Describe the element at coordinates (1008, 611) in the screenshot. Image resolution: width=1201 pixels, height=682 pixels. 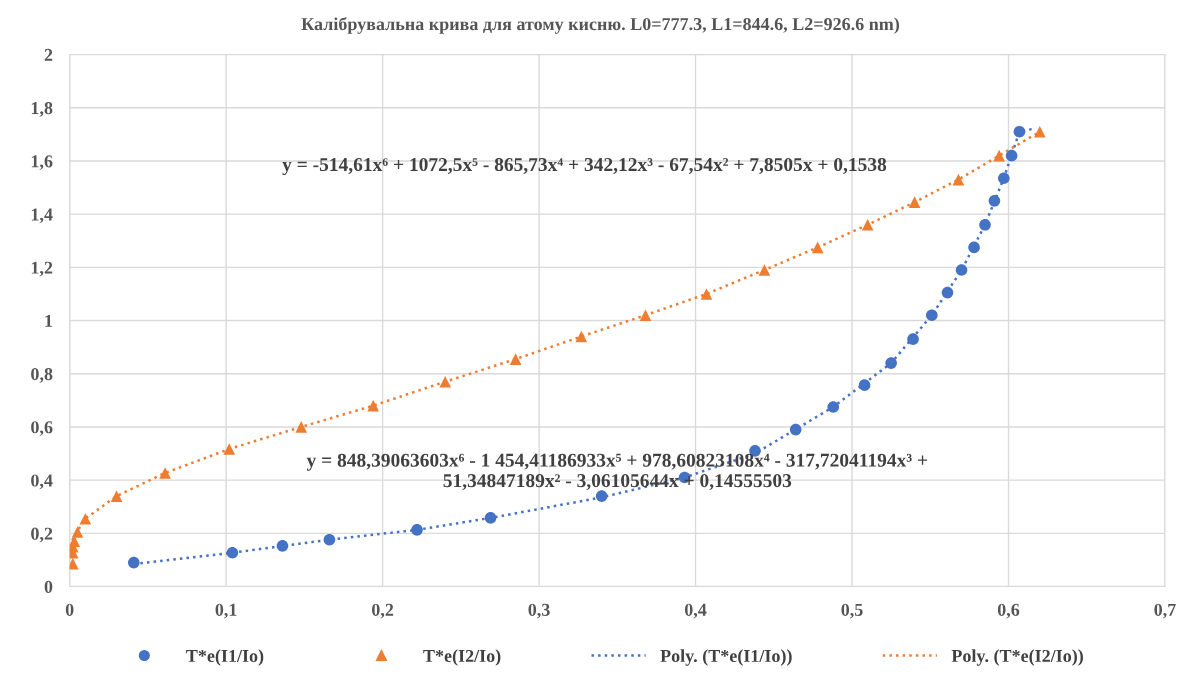
I see `x-tick-label: 0,6` at that location.